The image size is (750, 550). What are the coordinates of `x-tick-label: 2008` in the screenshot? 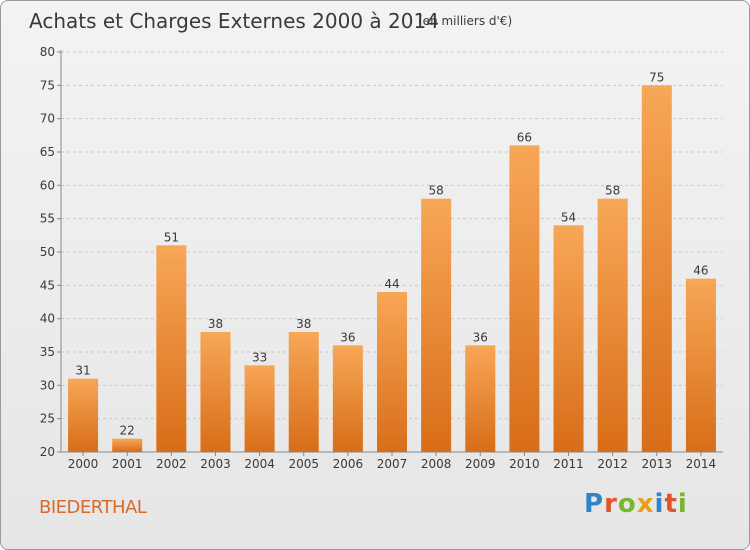 It's located at (436, 464).